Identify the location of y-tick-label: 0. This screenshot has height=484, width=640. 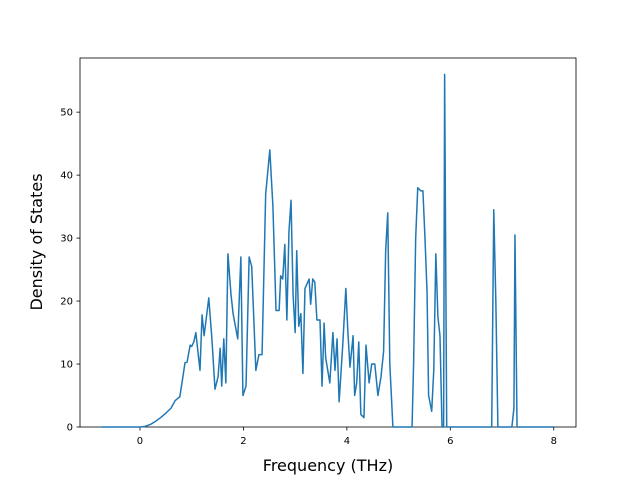
(70, 428).